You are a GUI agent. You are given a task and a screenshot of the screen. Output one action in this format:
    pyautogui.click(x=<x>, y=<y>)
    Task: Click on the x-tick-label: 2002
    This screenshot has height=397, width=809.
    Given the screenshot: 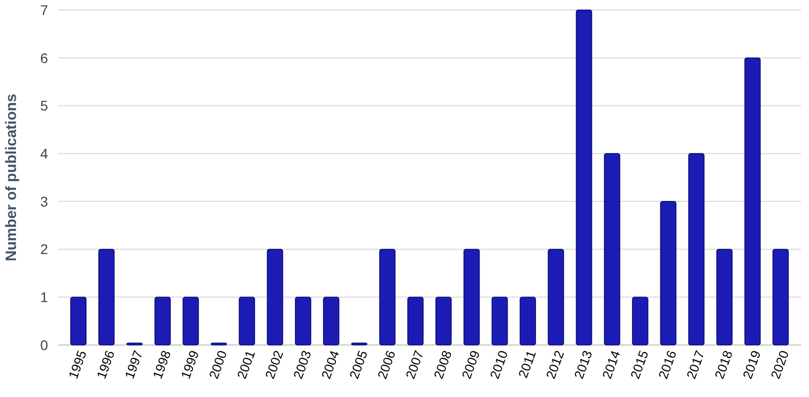 What is the action you would take?
    pyautogui.click(x=274, y=364)
    